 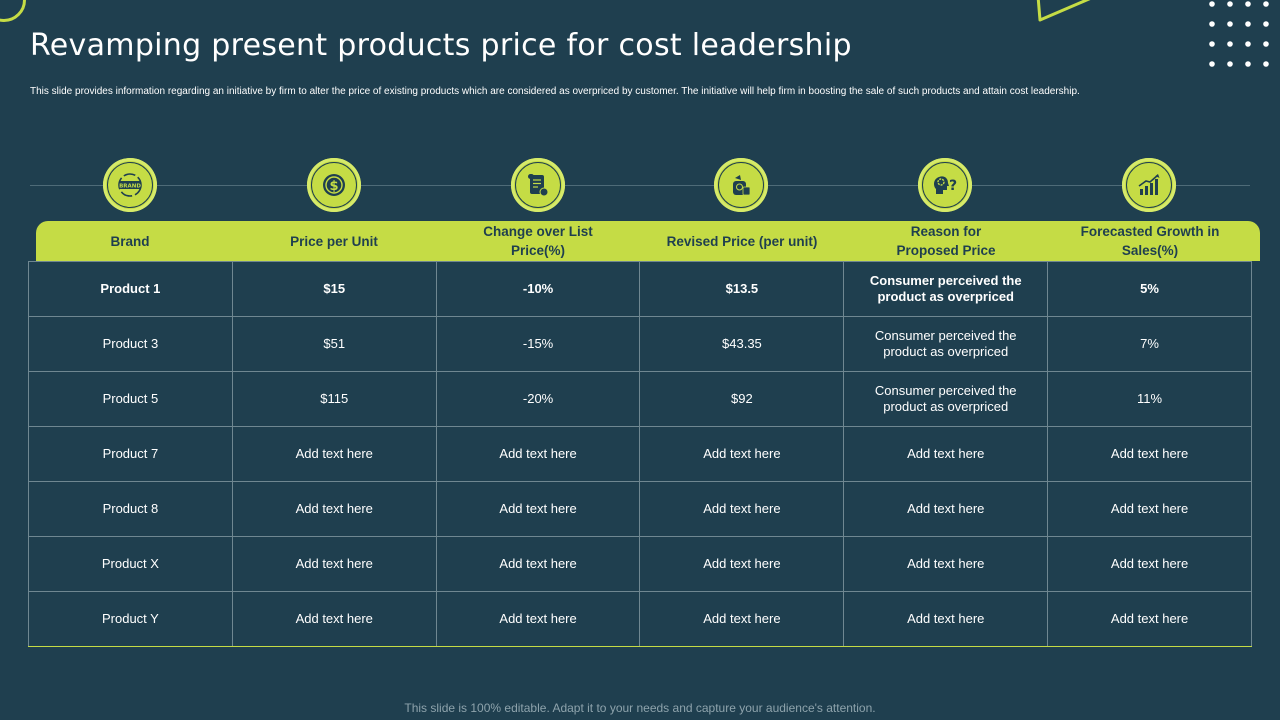 What do you see at coordinates (334, 289) in the screenshot?
I see `table-cell: $15` at bounding box center [334, 289].